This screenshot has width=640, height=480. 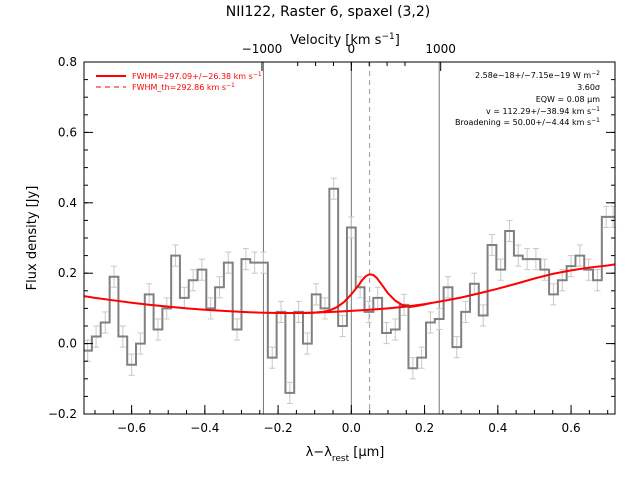 I want to click on x-tick-label: −0.6, so click(x=131, y=428).